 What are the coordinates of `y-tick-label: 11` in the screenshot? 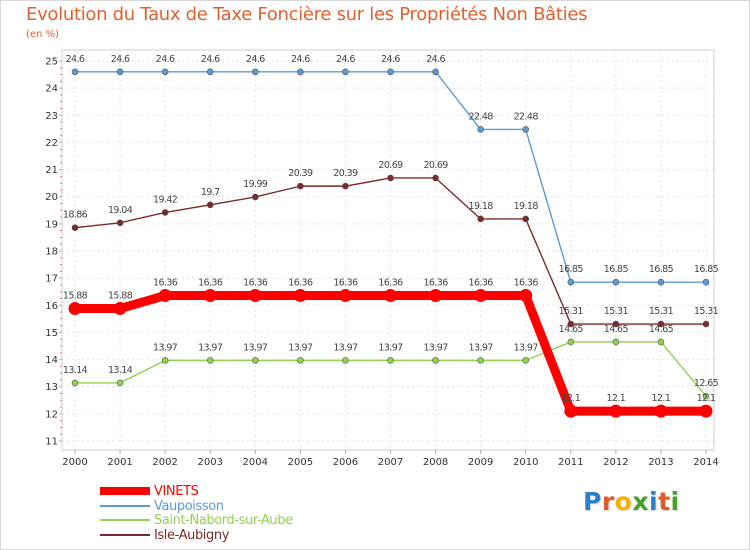 It's located at (51, 442).